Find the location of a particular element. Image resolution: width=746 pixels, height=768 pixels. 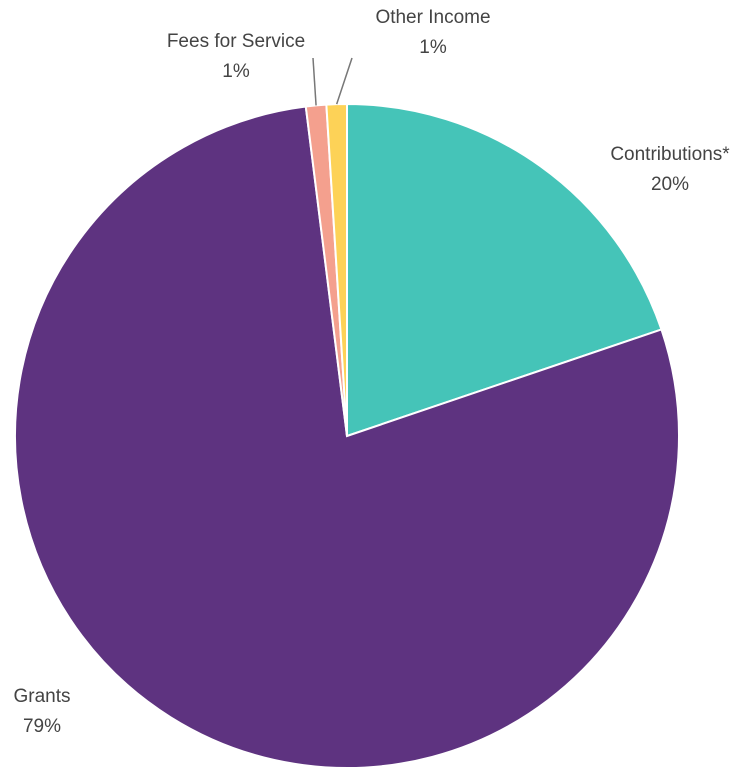

slice-label: Other Income is located at coordinates (432, 17).